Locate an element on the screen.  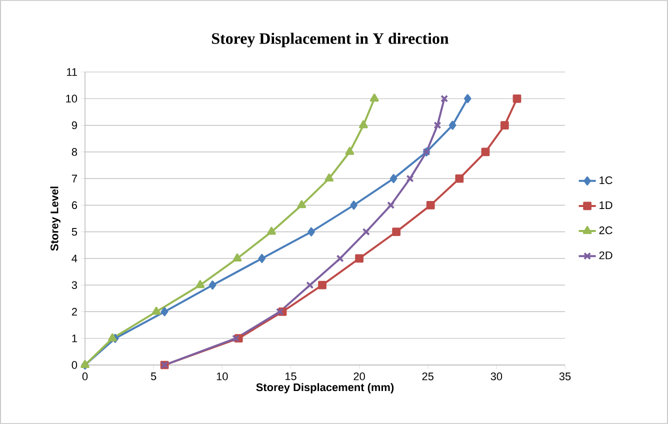
y-tick-label: 7 is located at coordinates (74, 178).